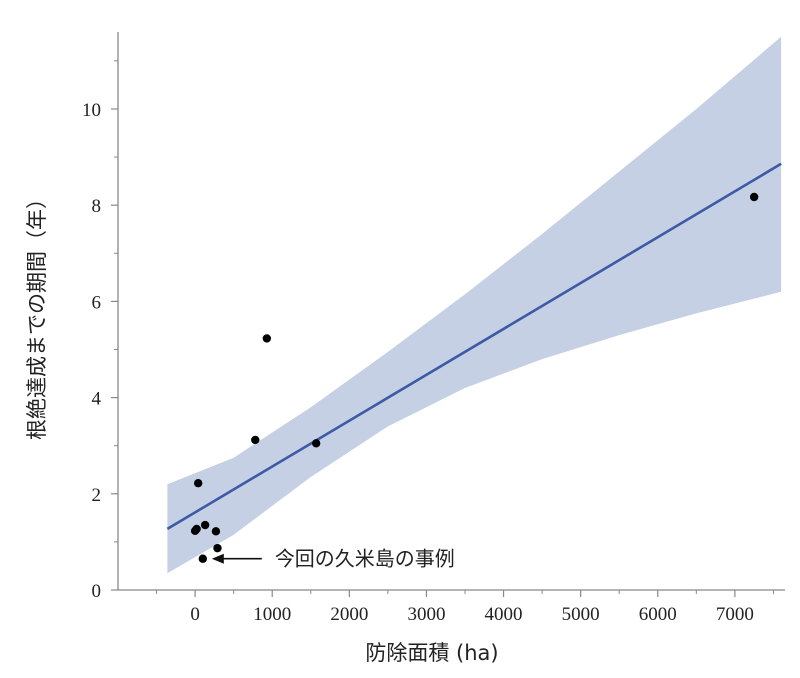 This screenshot has width=800, height=678. I want to click on annotation-layer: 今回の久米島の事例, so click(333, 559).